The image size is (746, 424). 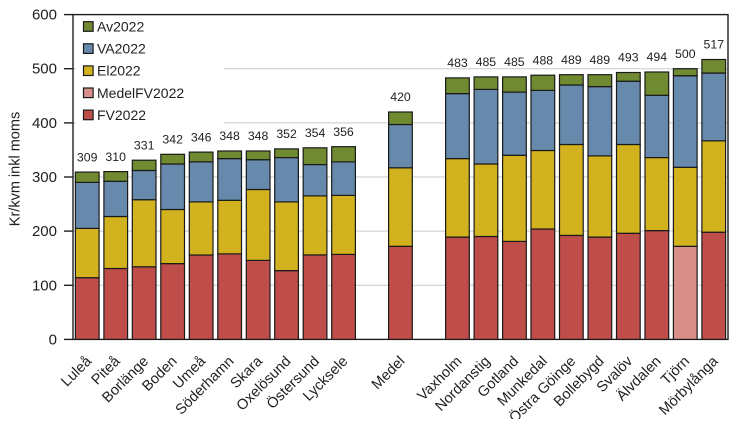 I want to click on svg-text: 517, so click(x=714, y=45).